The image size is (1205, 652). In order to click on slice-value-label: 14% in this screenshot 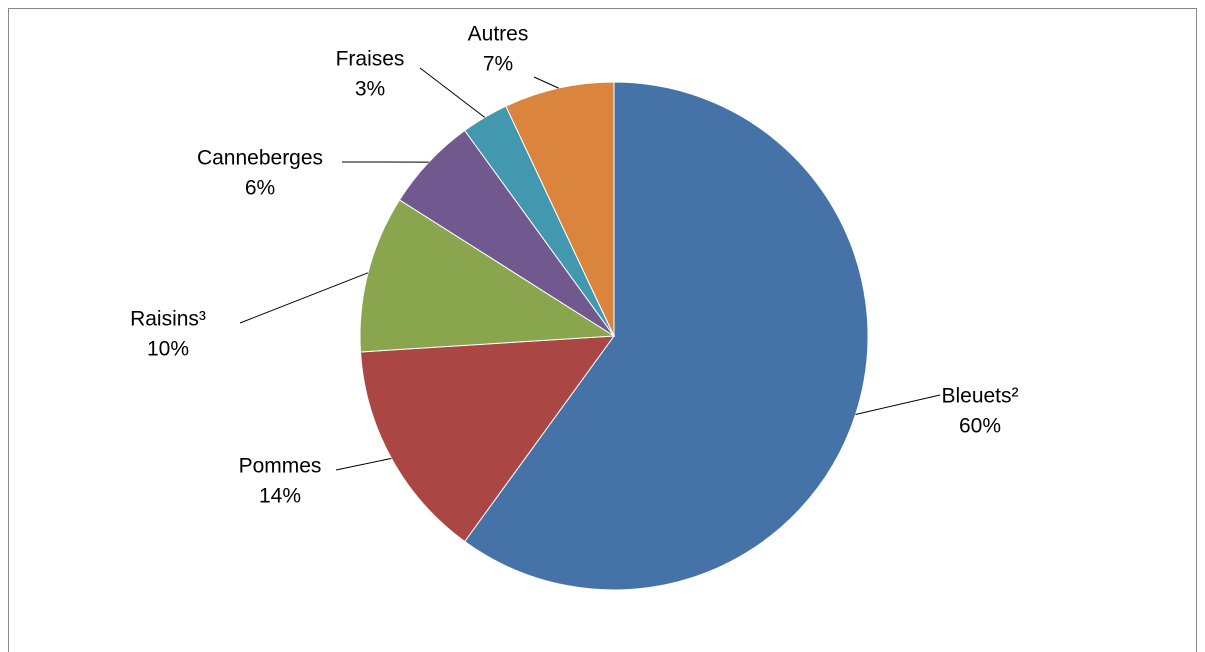, I will do `click(280, 496)`.